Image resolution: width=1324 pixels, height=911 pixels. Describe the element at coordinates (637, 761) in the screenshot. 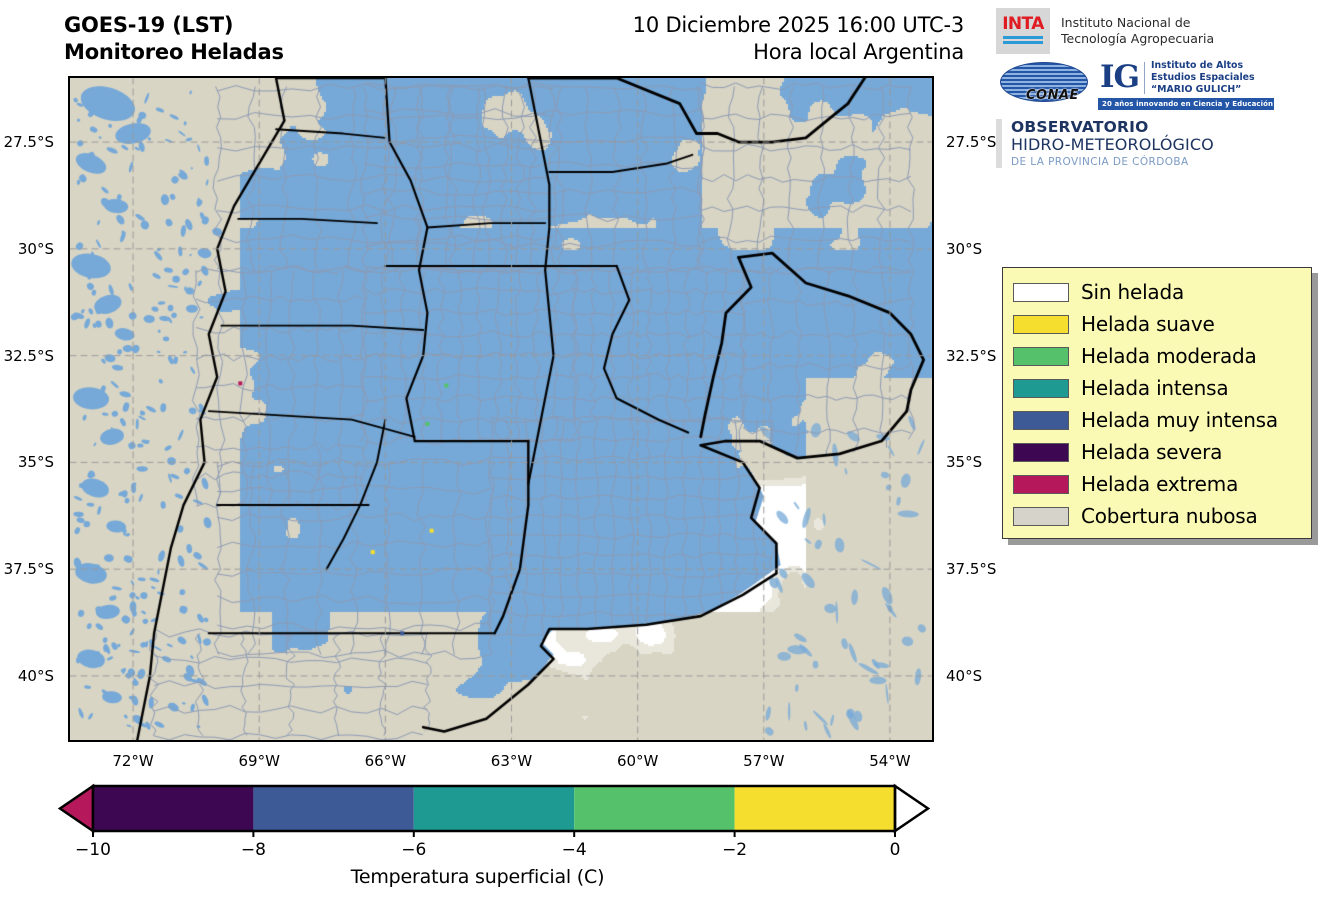

I see `x-axis-tick-label: 60°W` at that location.